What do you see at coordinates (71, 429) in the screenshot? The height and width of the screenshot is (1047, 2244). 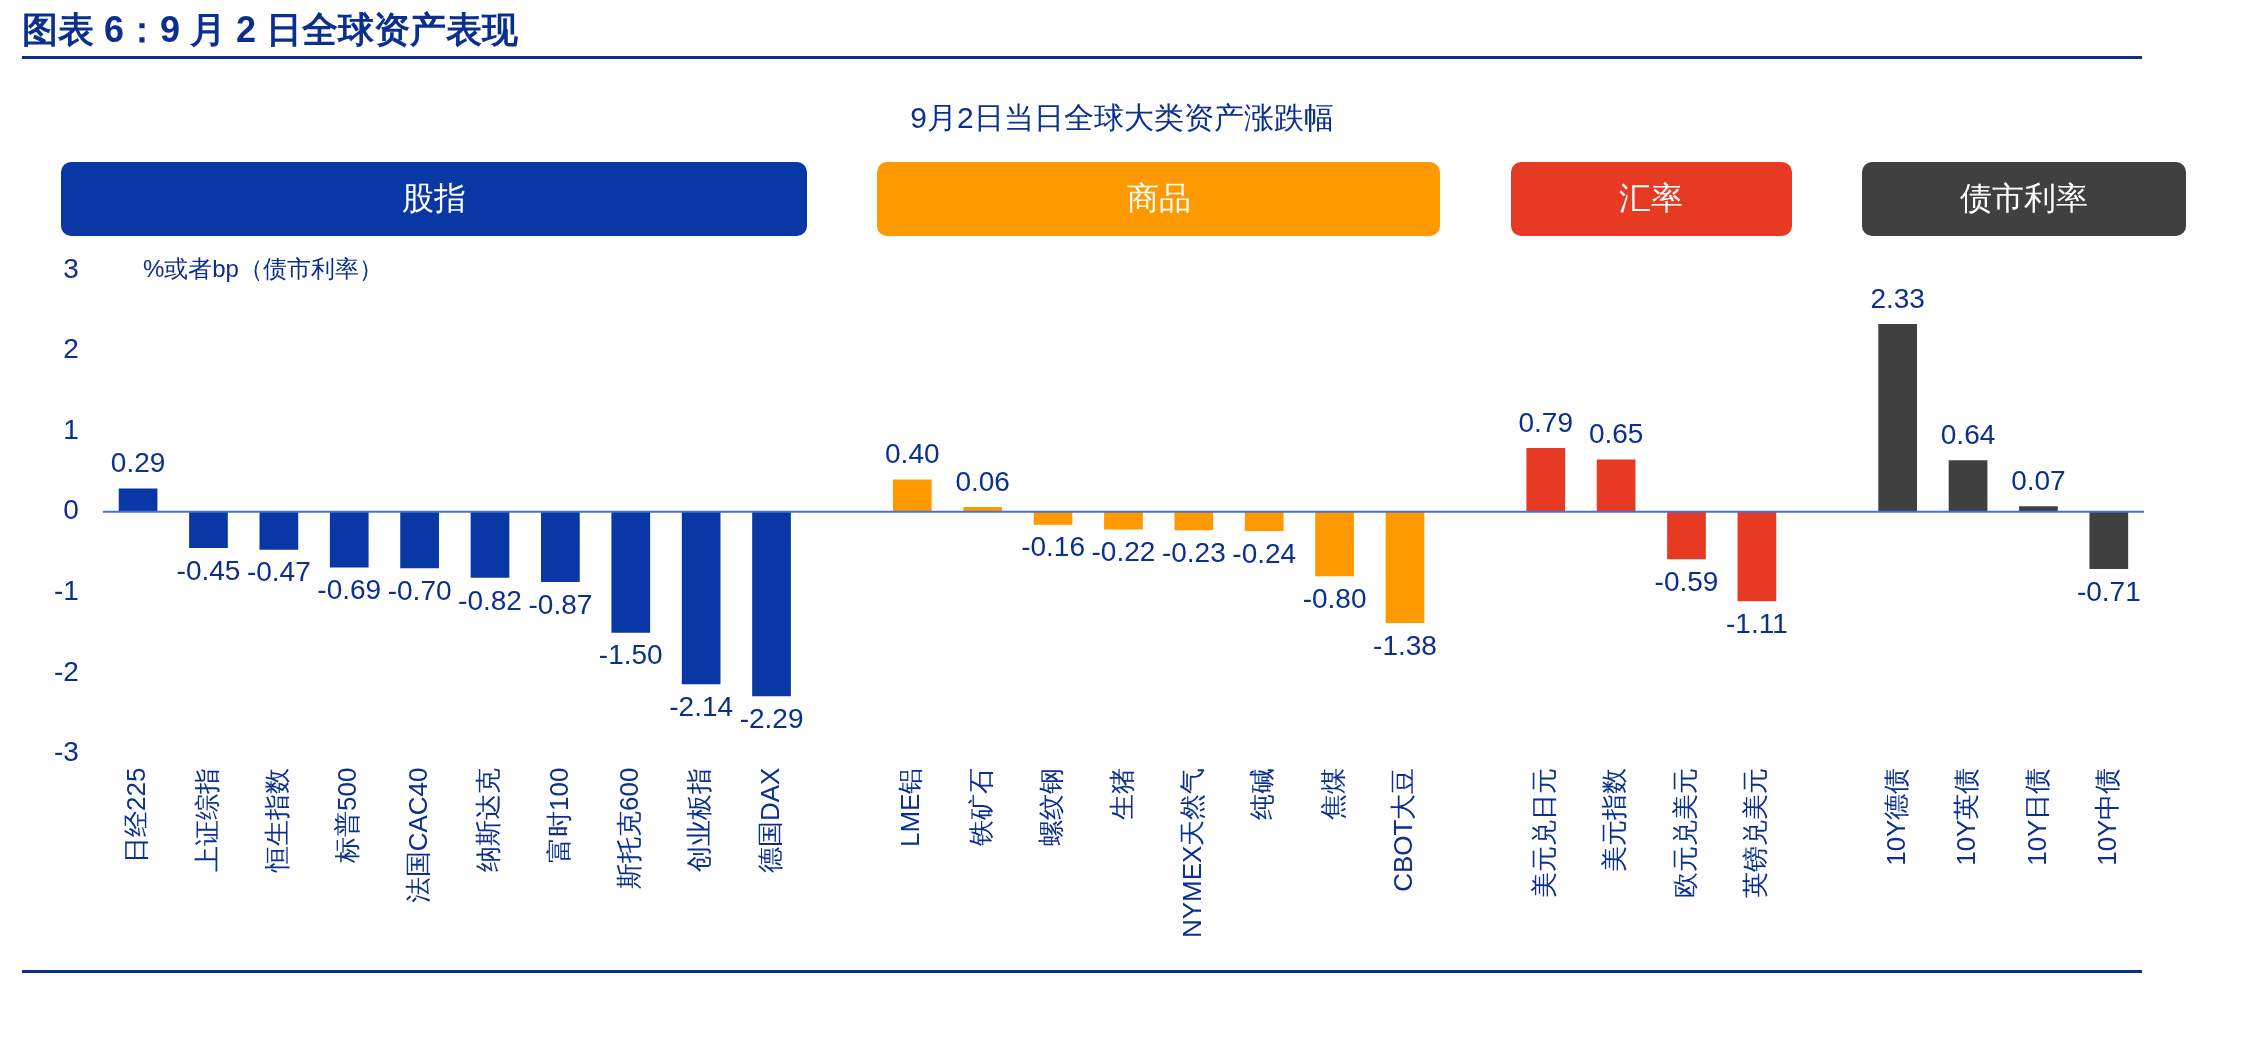 I see `y-tick-label: 1` at bounding box center [71, 429].